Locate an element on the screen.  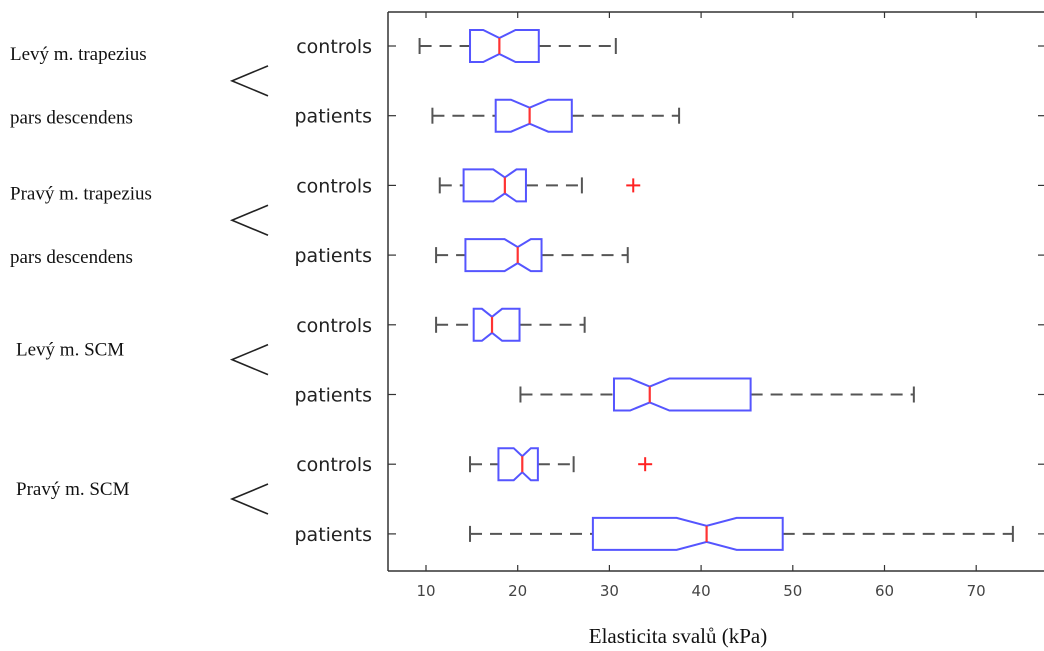
x-tick-label: 60 is located at coordinates (884, 591).